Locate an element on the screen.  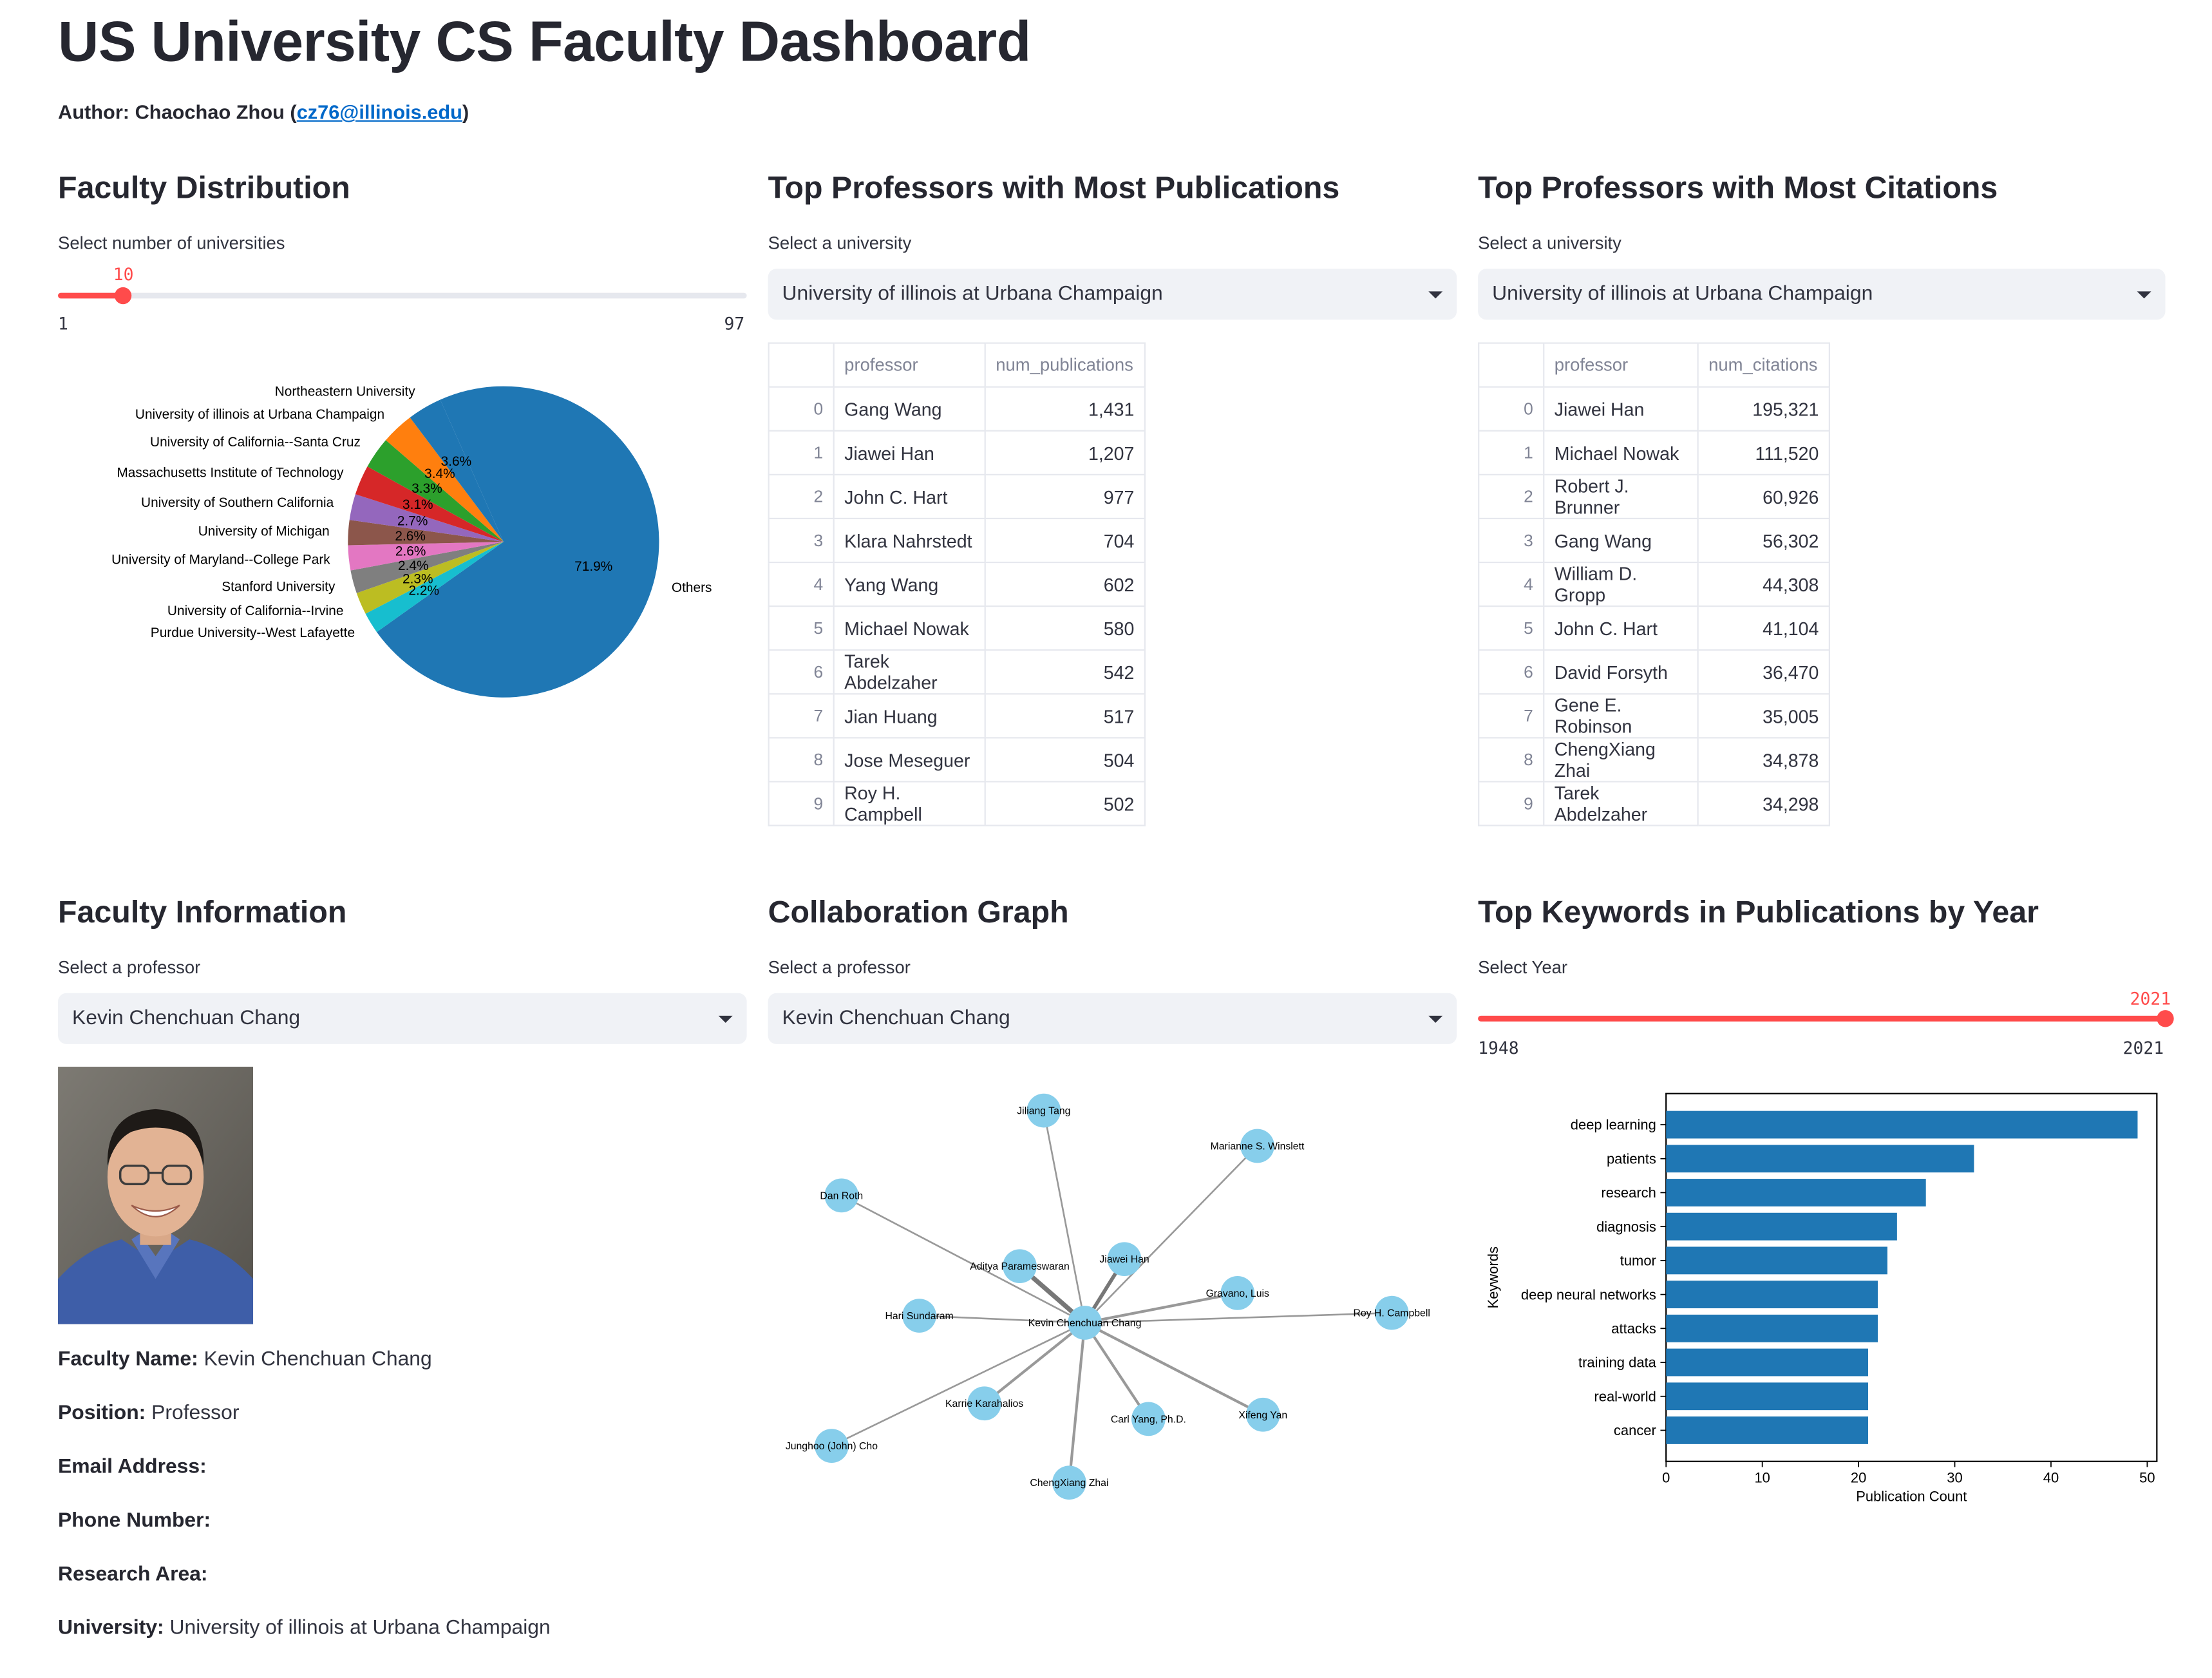
value-cell: 44,308 is located at coordinates (1763, 584).